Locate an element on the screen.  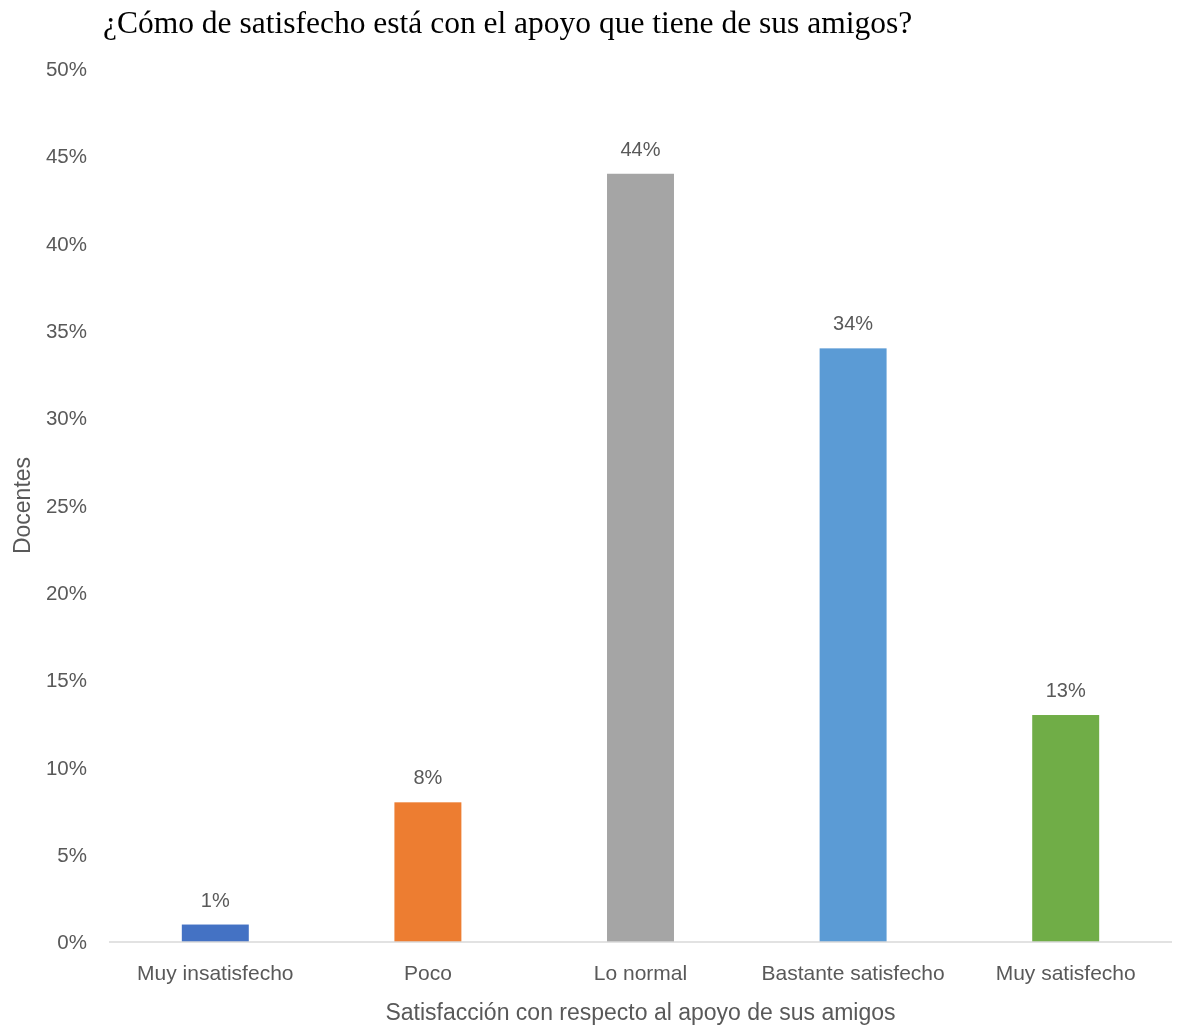
y-tick-label: 35% is located at coordinates (66, 331).